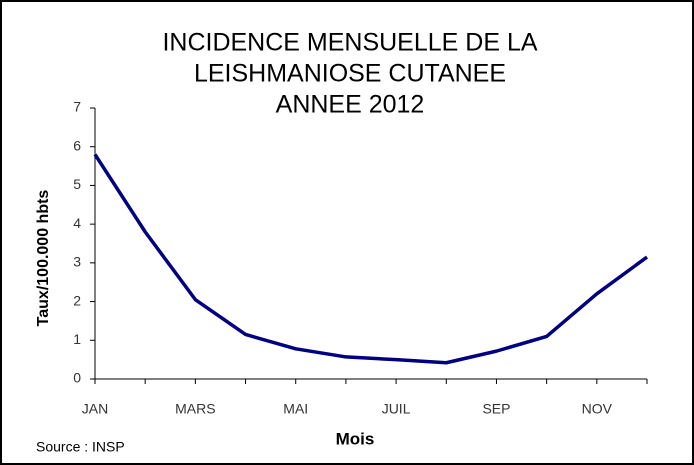  Describe the element at coordinates (396, 409) in the screenshot. I see `x-tick-label: JUIL` at that location.